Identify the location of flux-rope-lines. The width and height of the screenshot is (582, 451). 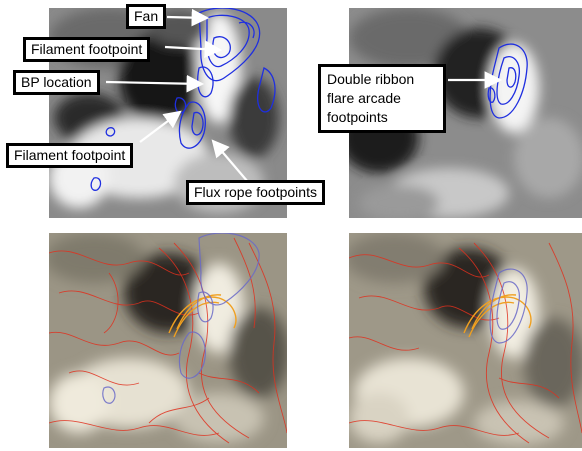
(202, 316).